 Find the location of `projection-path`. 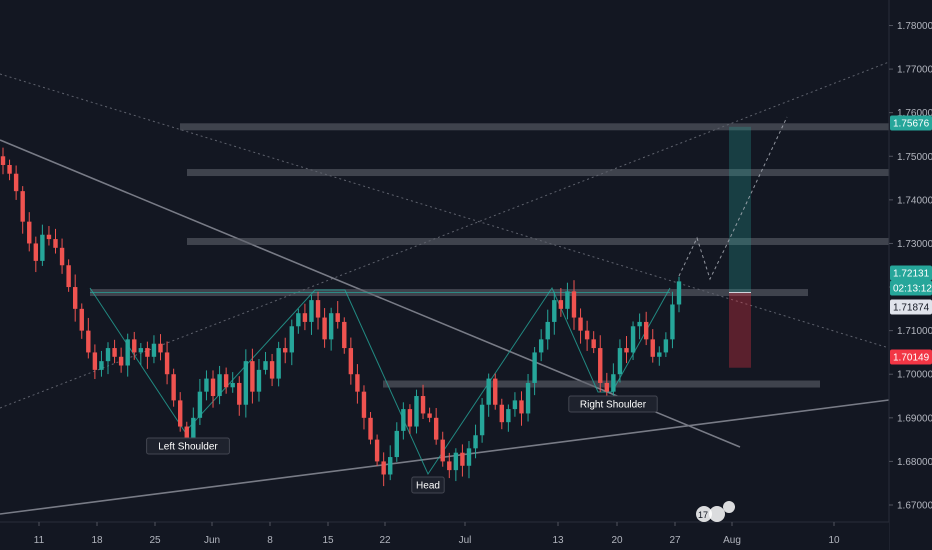

projection-path is located at coordinates (733, 198).